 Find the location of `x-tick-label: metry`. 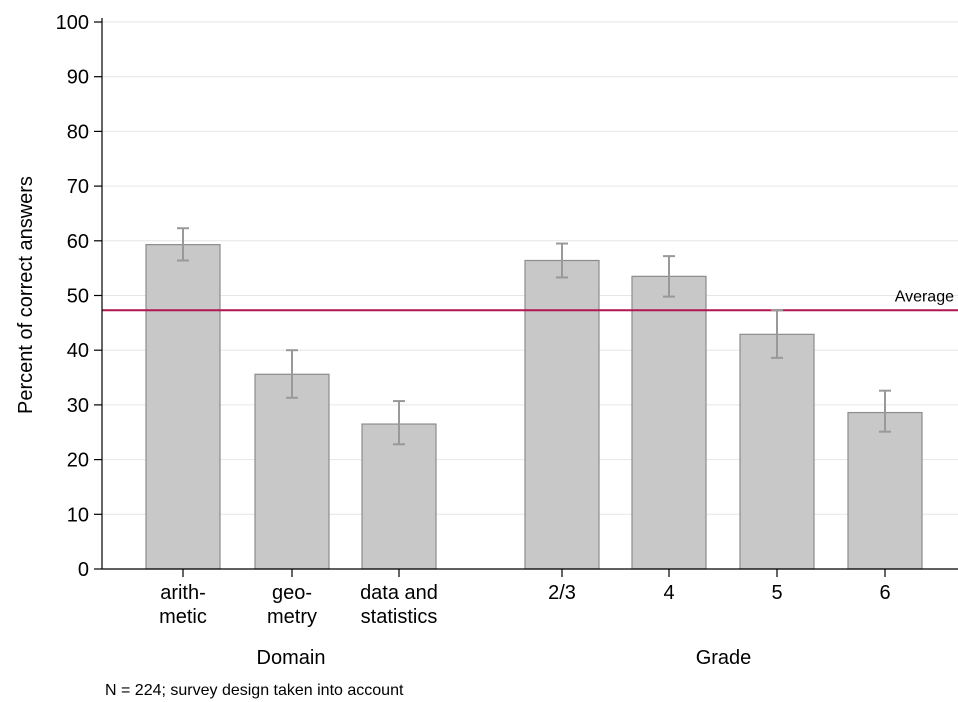

x-tick-label: metry is located at coordinates (292, 617).